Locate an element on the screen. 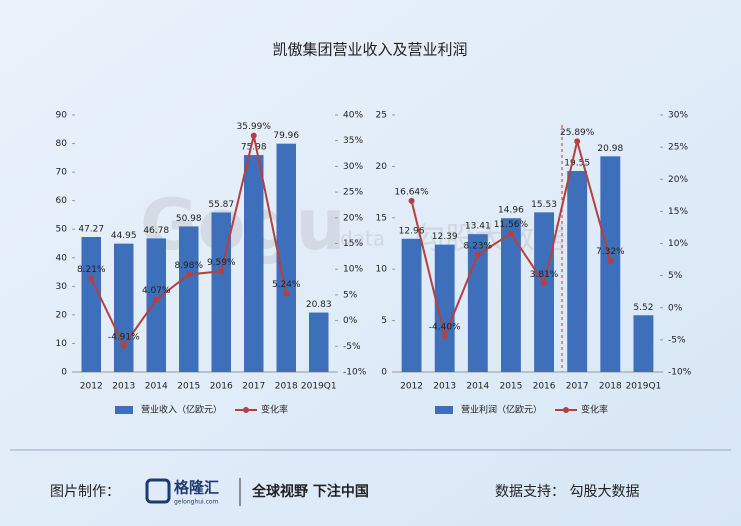 The height and width of the screenshot is (526, 741). data-label: 55.87 is located at coordinates (221, 205).